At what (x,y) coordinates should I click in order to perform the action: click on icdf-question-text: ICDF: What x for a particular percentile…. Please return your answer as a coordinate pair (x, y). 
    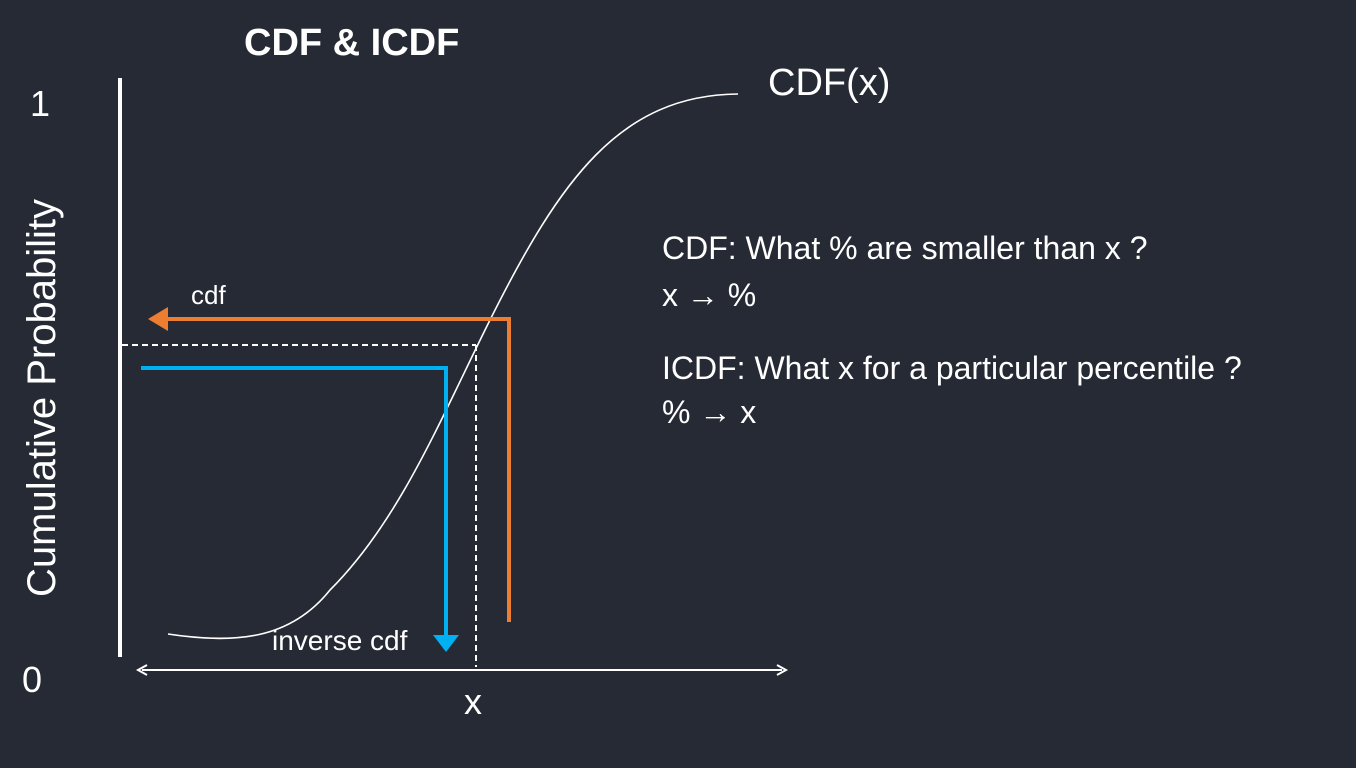
    Looking at the image, I should click on (952, 368).